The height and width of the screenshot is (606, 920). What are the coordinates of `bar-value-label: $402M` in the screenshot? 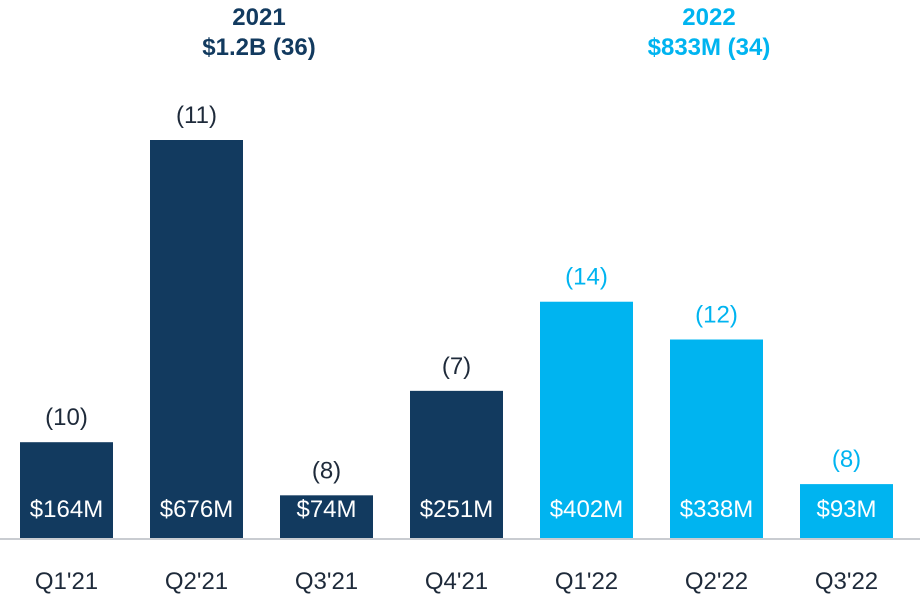 It's located at (586, 509).